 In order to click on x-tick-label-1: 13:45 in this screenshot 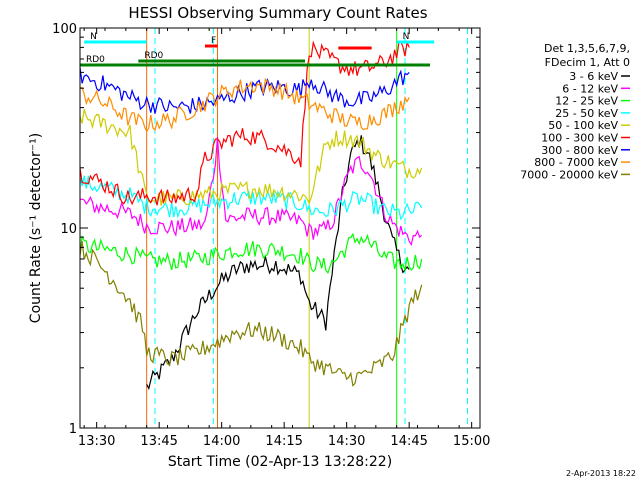, I will do `click(158, 441)`.